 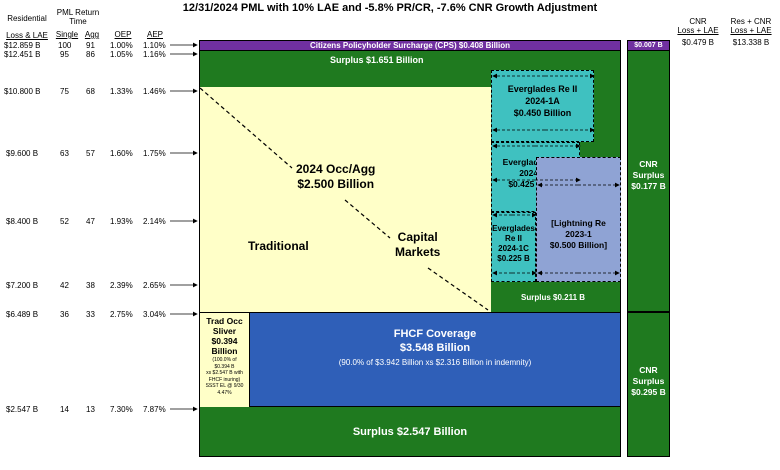 I want to click on row-agg: 86, so click(x=90, y=54).